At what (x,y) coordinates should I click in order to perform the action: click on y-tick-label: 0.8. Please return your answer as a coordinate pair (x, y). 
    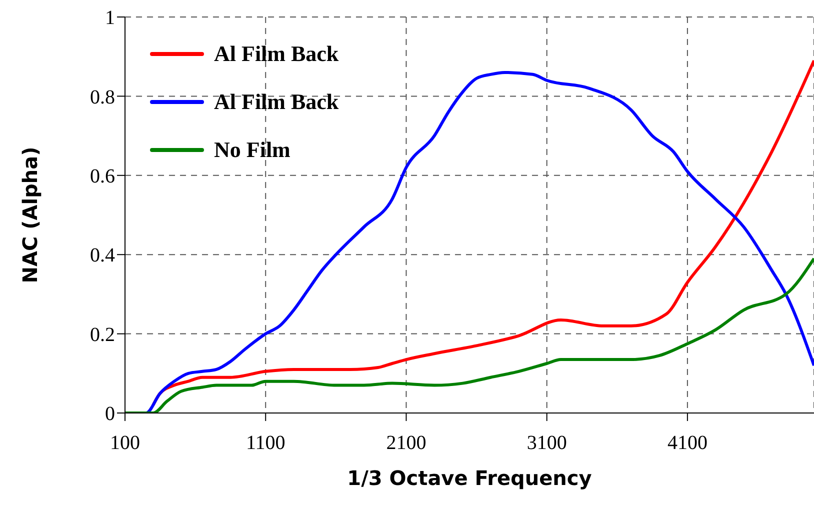
    Looking at the image, I should click on (102, 97).